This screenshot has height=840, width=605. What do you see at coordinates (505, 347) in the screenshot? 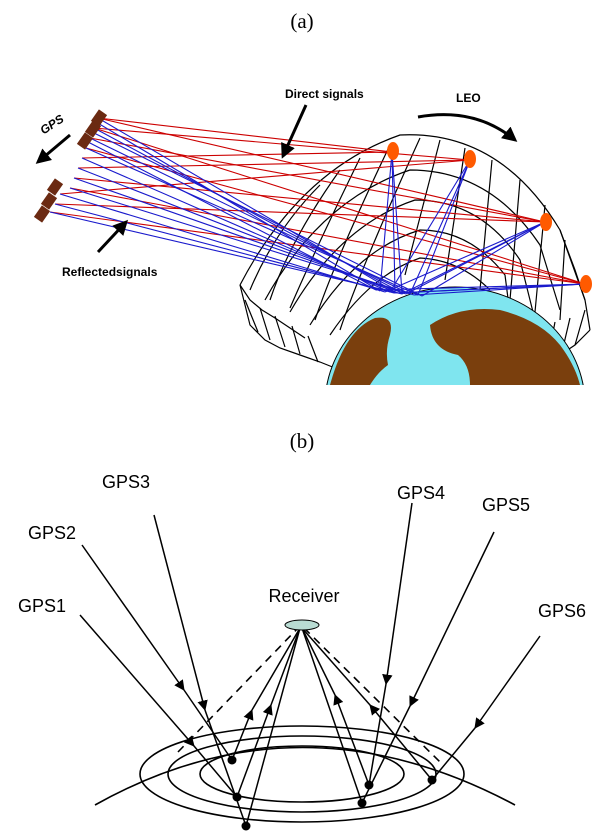
I see `landmass-right` at bounding box center [505, 347].